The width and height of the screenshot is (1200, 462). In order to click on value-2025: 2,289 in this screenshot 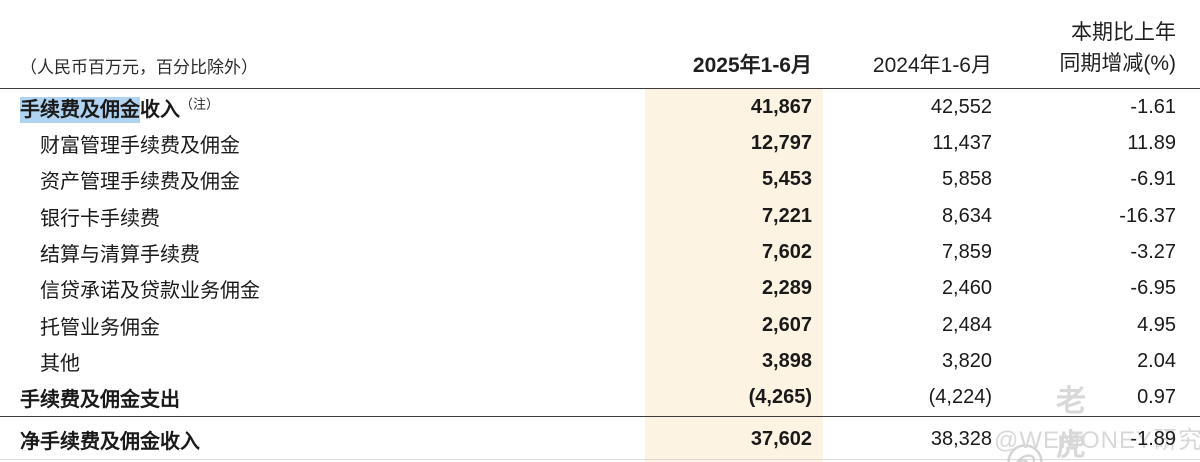, I will do `click(786, 288)`.